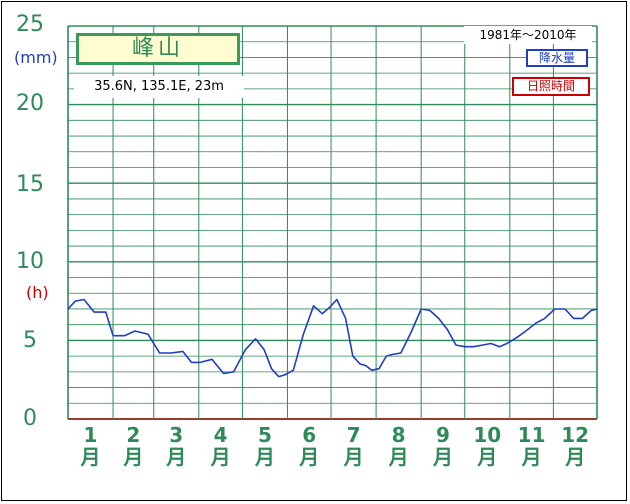  Describe the element at coordinates (30, 340) in the screenshot. I see `y-tick-5: 5` at that location.